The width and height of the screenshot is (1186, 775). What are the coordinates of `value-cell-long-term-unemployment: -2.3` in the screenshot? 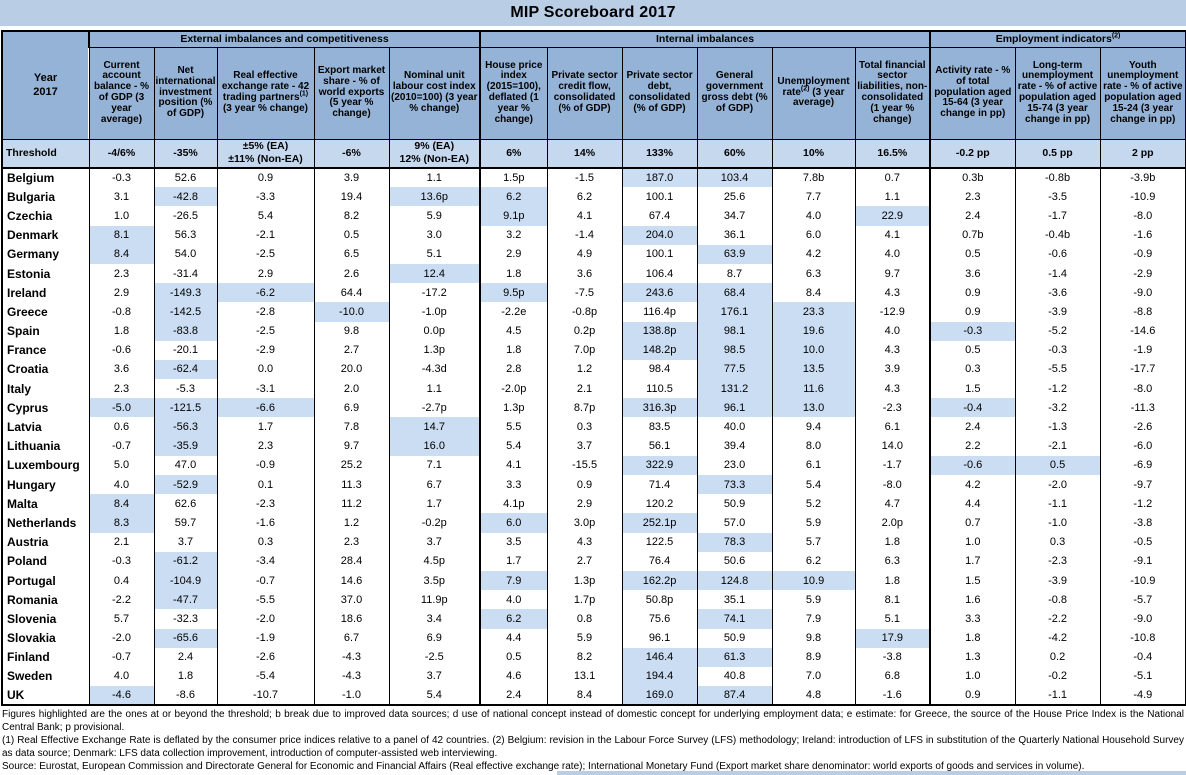 It's located at (1057, 561).